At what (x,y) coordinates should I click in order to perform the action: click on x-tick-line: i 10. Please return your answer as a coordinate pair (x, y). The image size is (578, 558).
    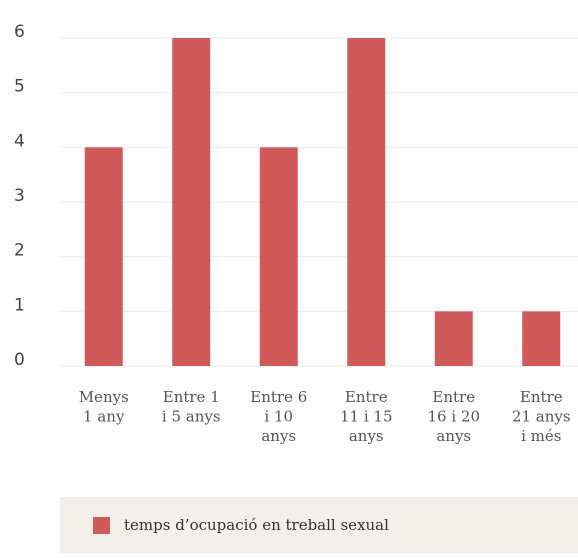
    Looking at the image, I should click on (278, 417).